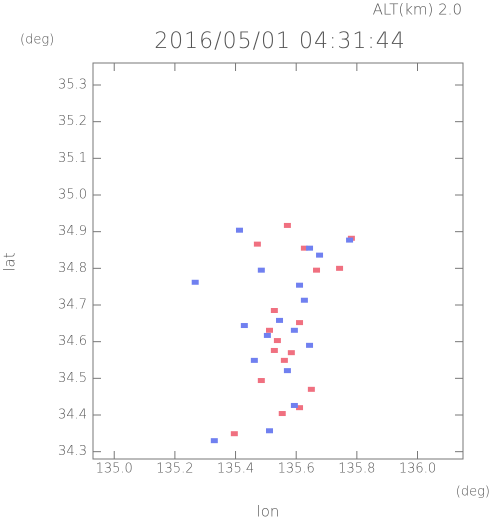  I want to click on chart-subtitle: ALT(km) 2.0, so click(417, 10).